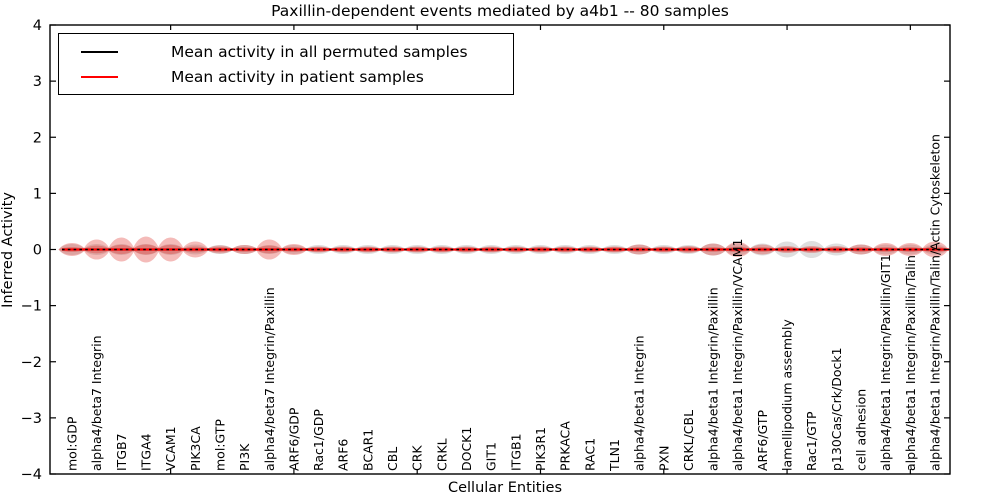 Image resolution: width=1000 pixels, height=500 pixels. I want to click on x-tick-label: alpha4/beta1 Integrin, so click(639, 403).